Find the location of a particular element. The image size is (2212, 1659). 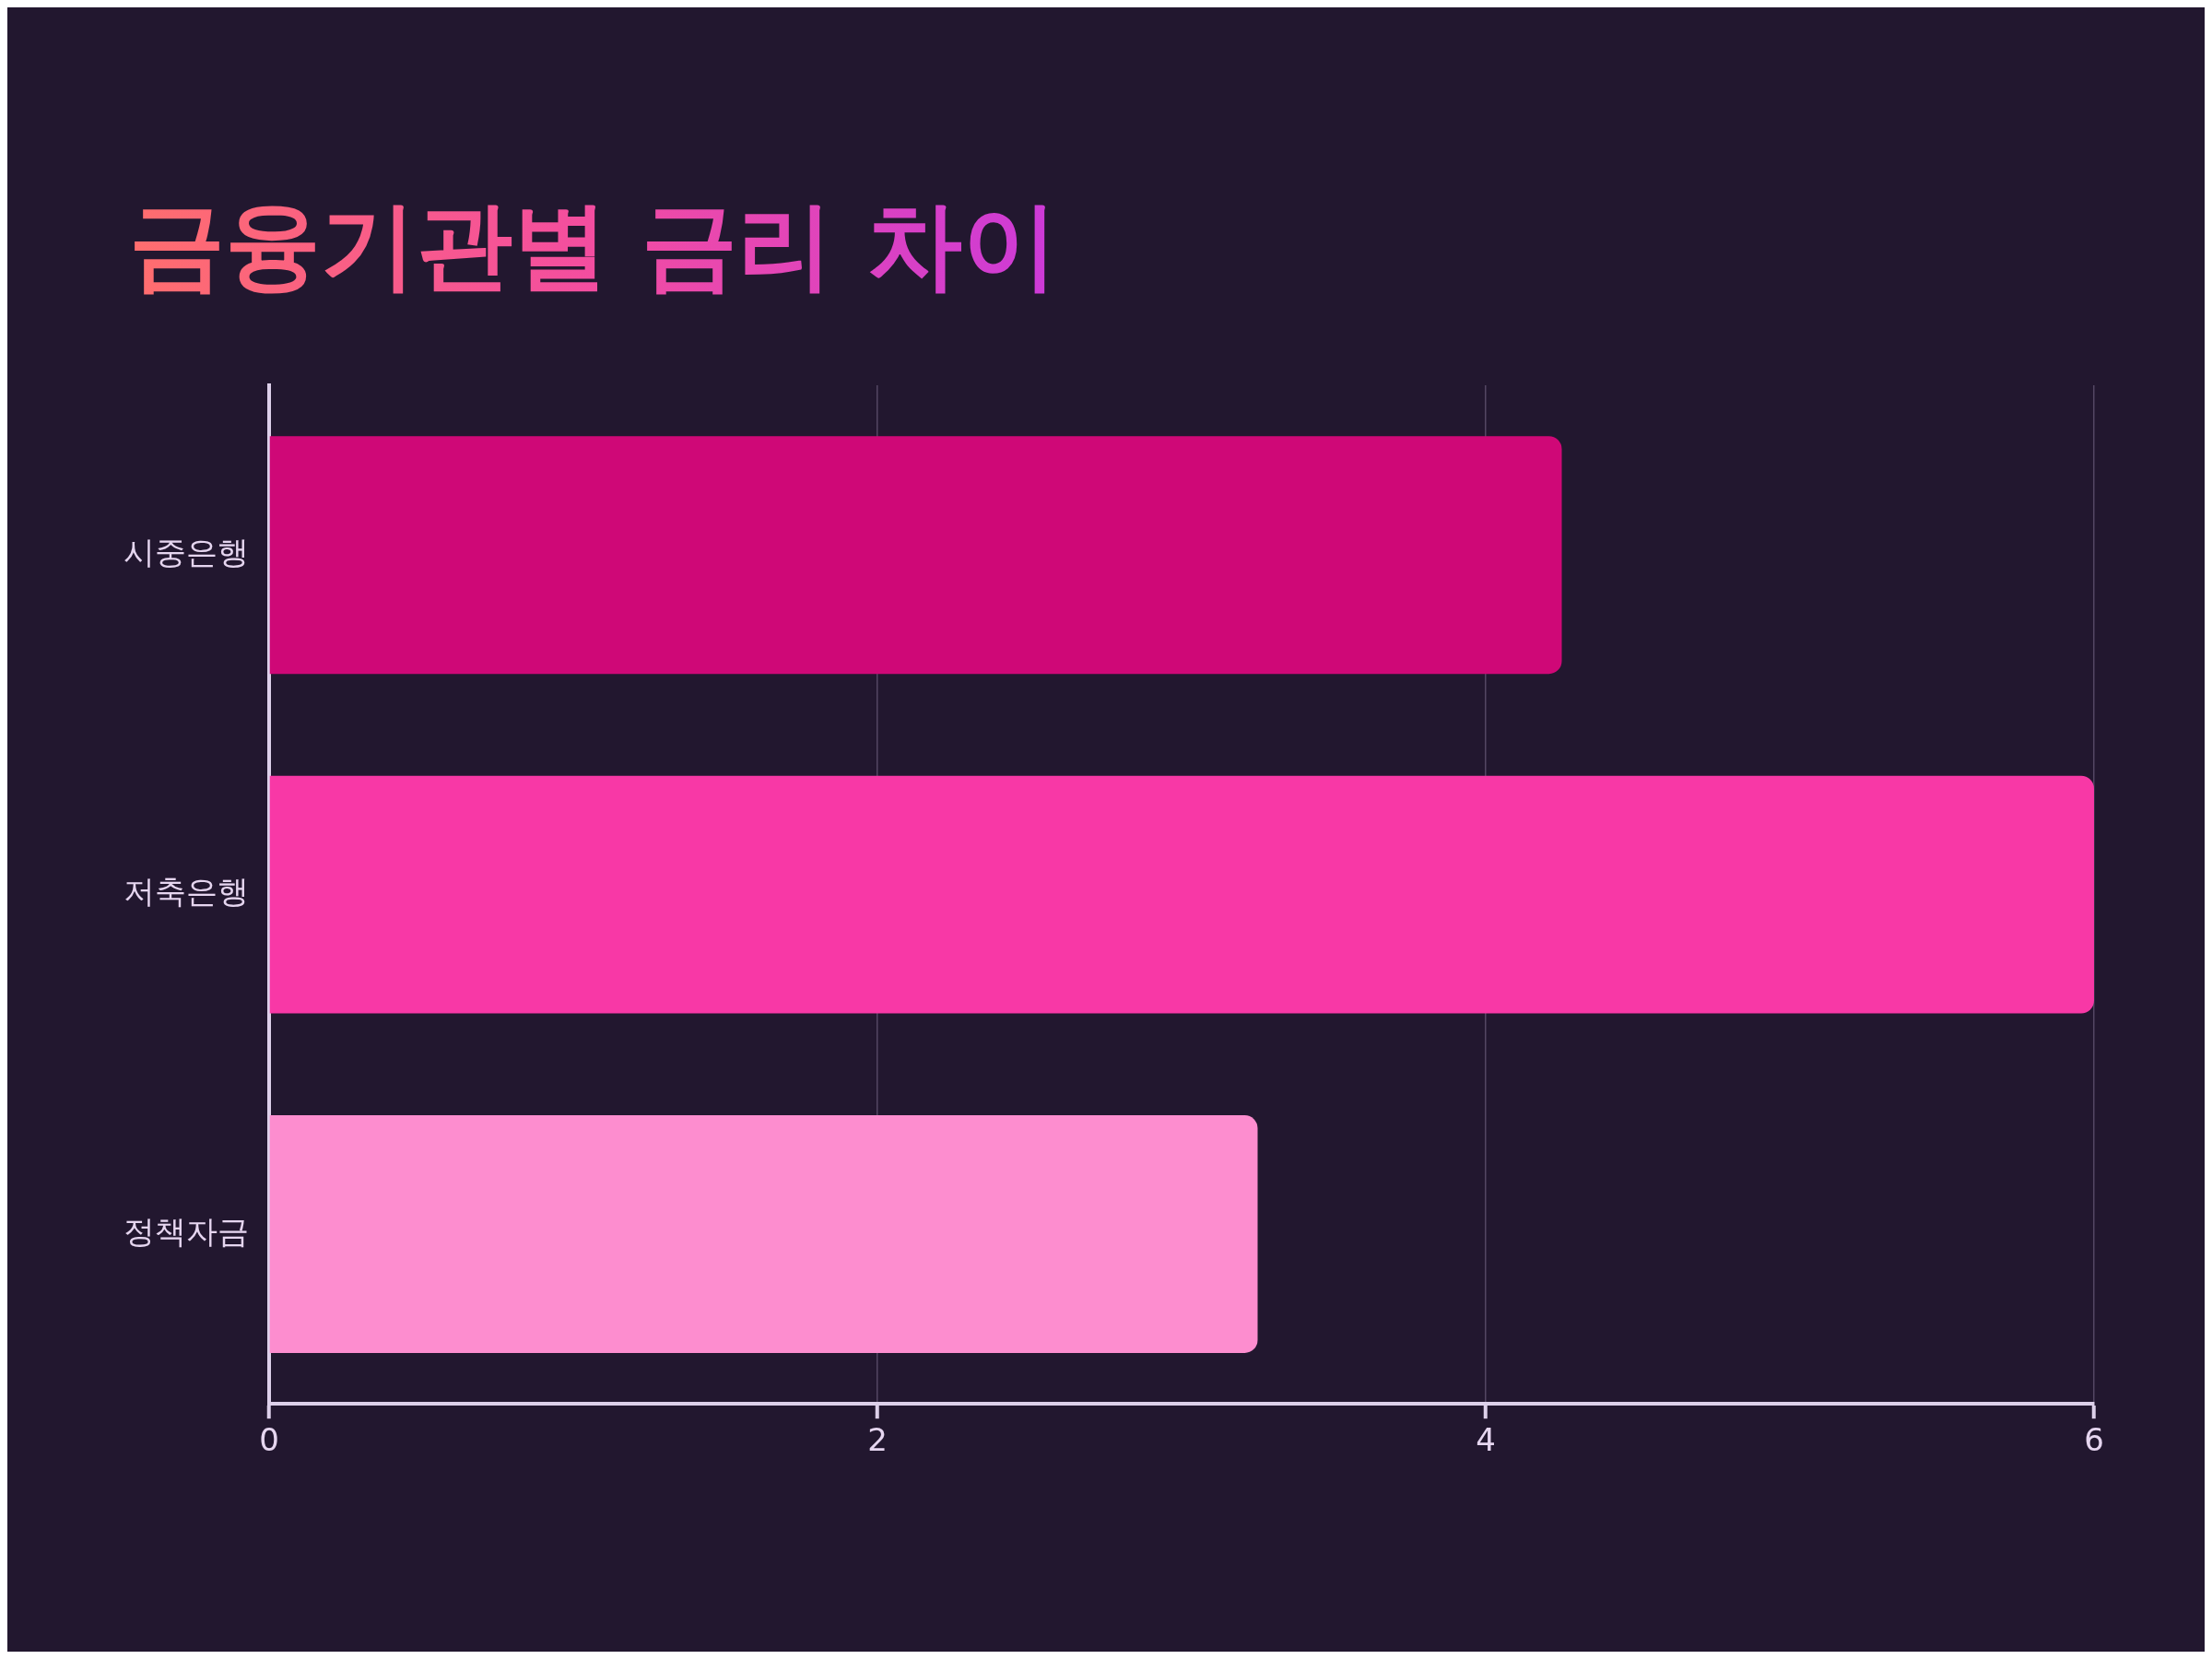

y-tick-label: 저축은행 is located at coordinates (186, 892).